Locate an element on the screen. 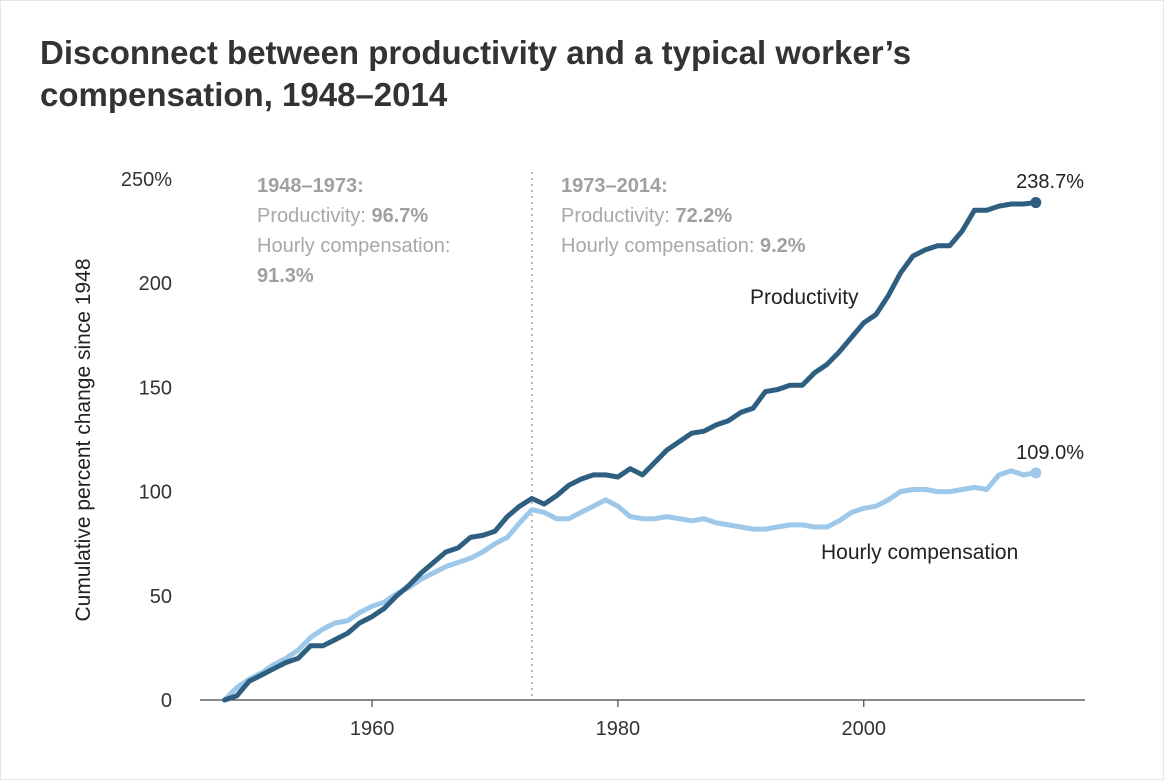  end-label-hourly-compensation: 109.0% is located at coordinates (1050, 453).